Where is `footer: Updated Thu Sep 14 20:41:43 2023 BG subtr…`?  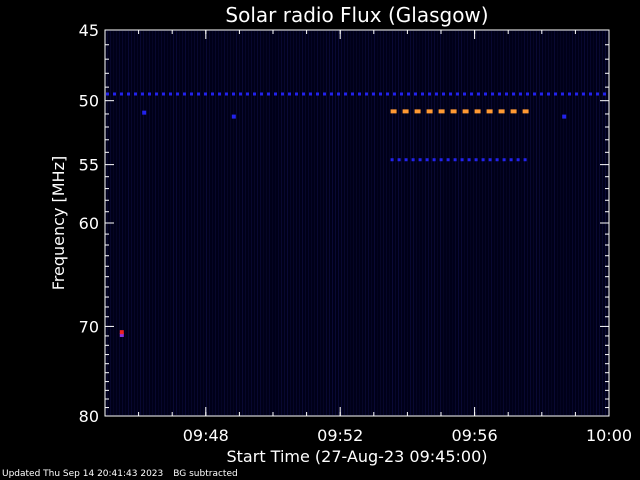 footer: Updated Thu Sep 14 20:41:43 2023 BG subtr… is located at coordinates (125, 474).